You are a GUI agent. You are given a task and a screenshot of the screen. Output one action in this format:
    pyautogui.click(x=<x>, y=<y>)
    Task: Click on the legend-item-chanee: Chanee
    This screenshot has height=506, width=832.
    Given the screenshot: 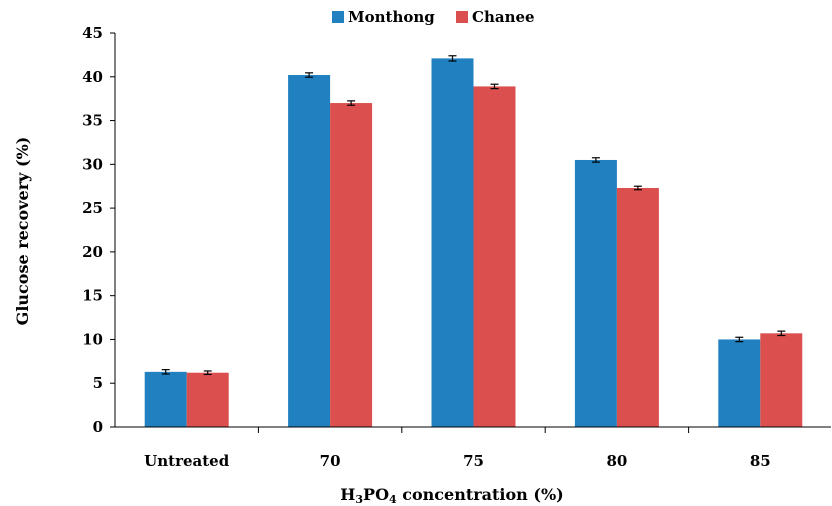 What is the action you would take?
    pyautogui.click(x=495, y=17)
    